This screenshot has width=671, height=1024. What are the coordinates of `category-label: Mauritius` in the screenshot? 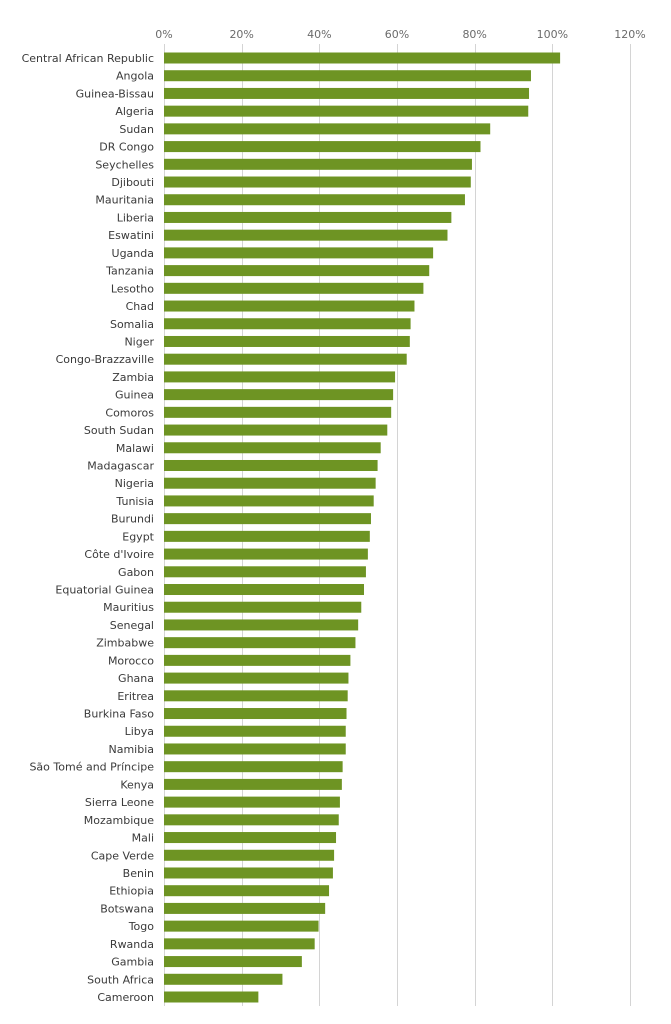 It's located at (128, 607).